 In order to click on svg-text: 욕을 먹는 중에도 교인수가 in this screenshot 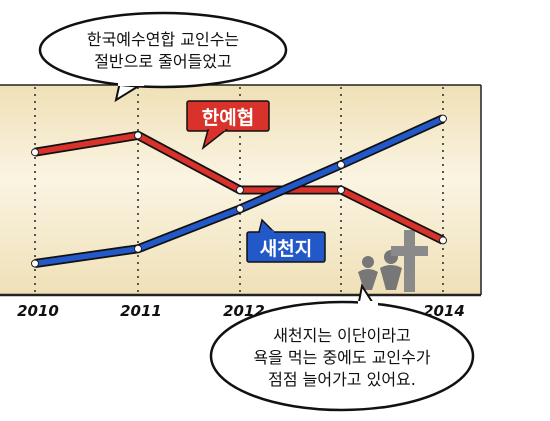, I will do `click(341, 357)`.